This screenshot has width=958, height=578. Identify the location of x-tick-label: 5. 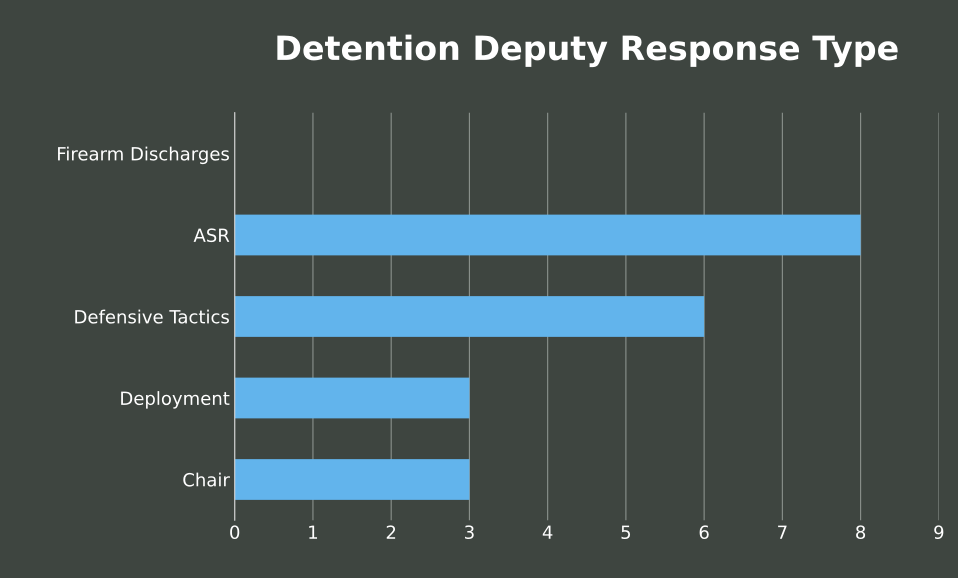
(626, 533).